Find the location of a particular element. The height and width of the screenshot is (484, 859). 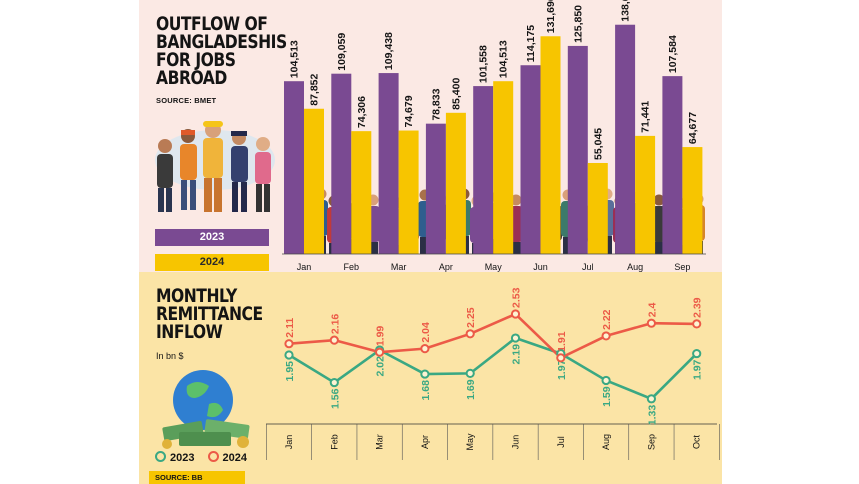

remittance-title-line-2: REMITTANCE is located at coordinates (209, 314).